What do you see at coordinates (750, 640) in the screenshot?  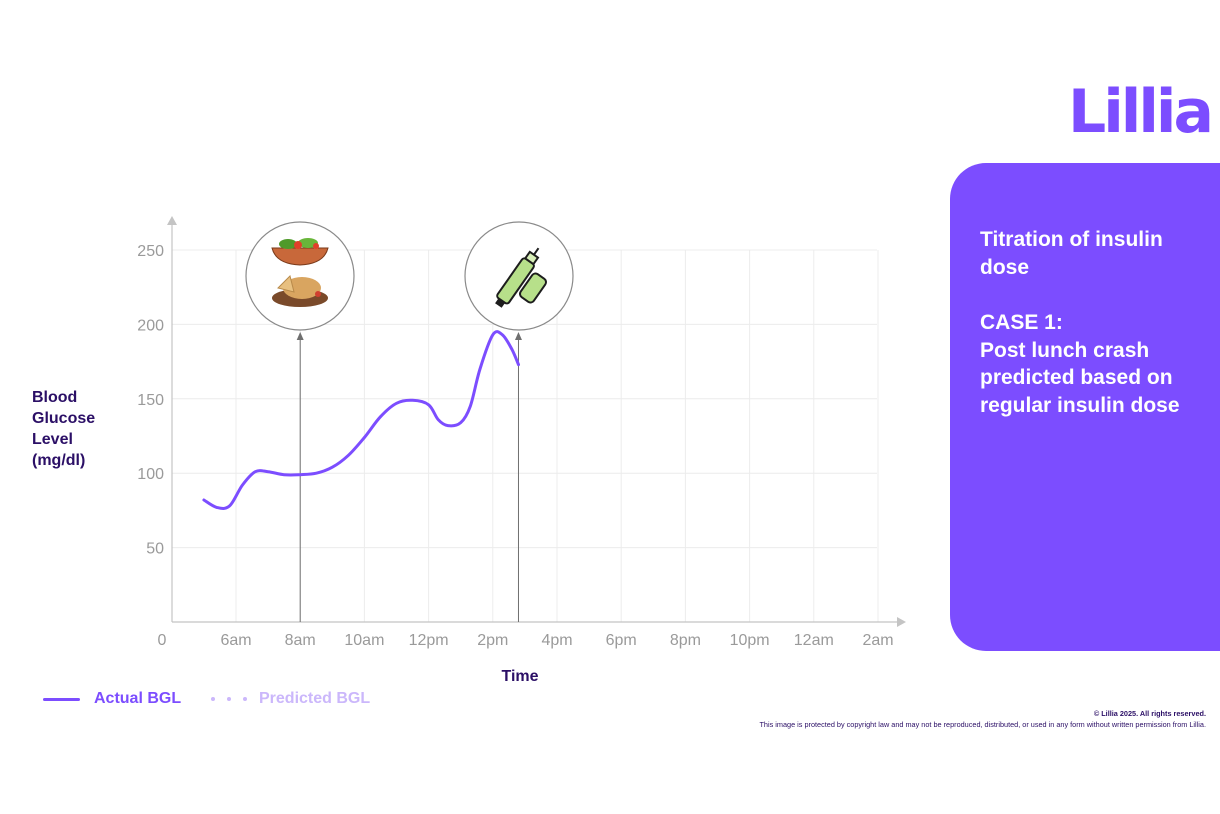 I see `x-tick-label-10pm: 10pm` at bounding box center [750, 640].